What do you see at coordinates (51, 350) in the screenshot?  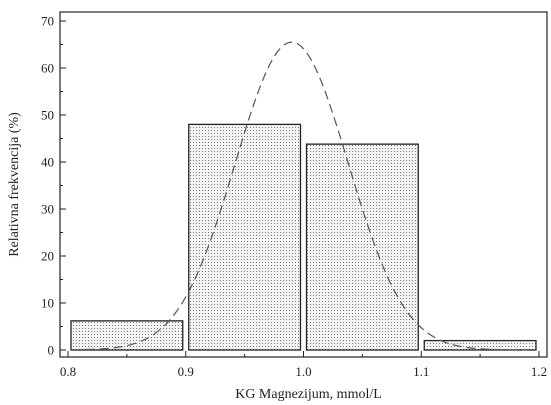 I see `y-tick-label: 0` at bounding box center [51, 350].